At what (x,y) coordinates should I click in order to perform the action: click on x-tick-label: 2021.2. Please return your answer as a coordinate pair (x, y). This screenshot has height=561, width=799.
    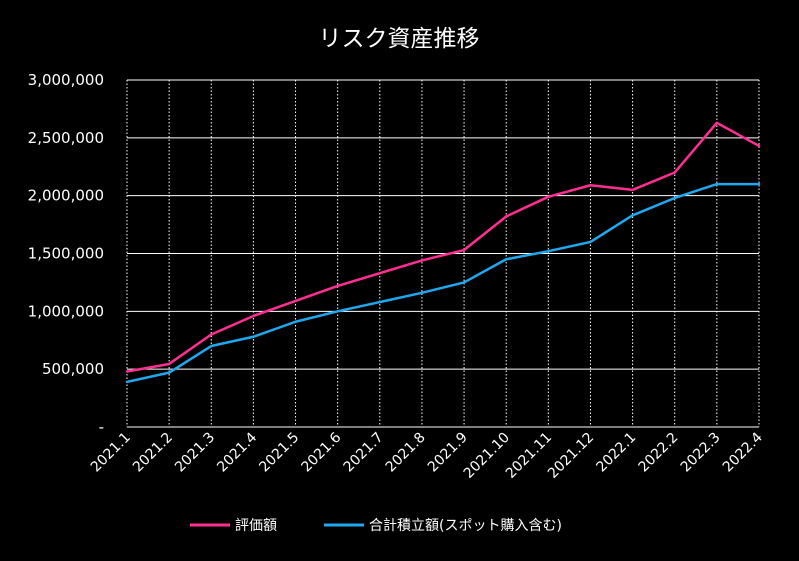
    Looking at the image, I should click on (153, 453).